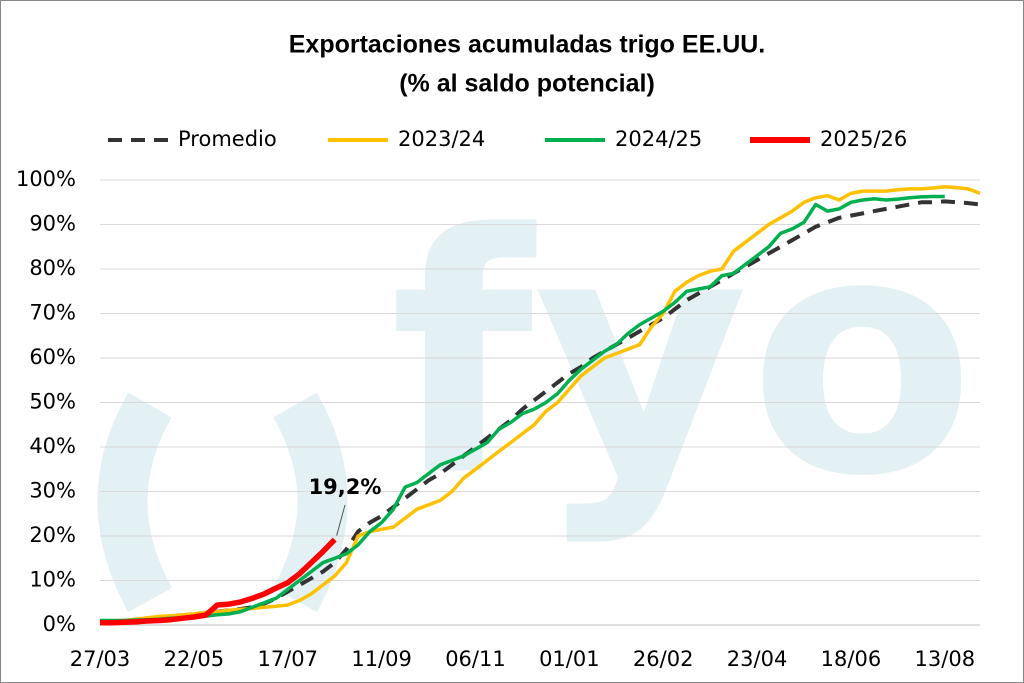  I want to click on y-tick-label: 40%, so click(52, 446).